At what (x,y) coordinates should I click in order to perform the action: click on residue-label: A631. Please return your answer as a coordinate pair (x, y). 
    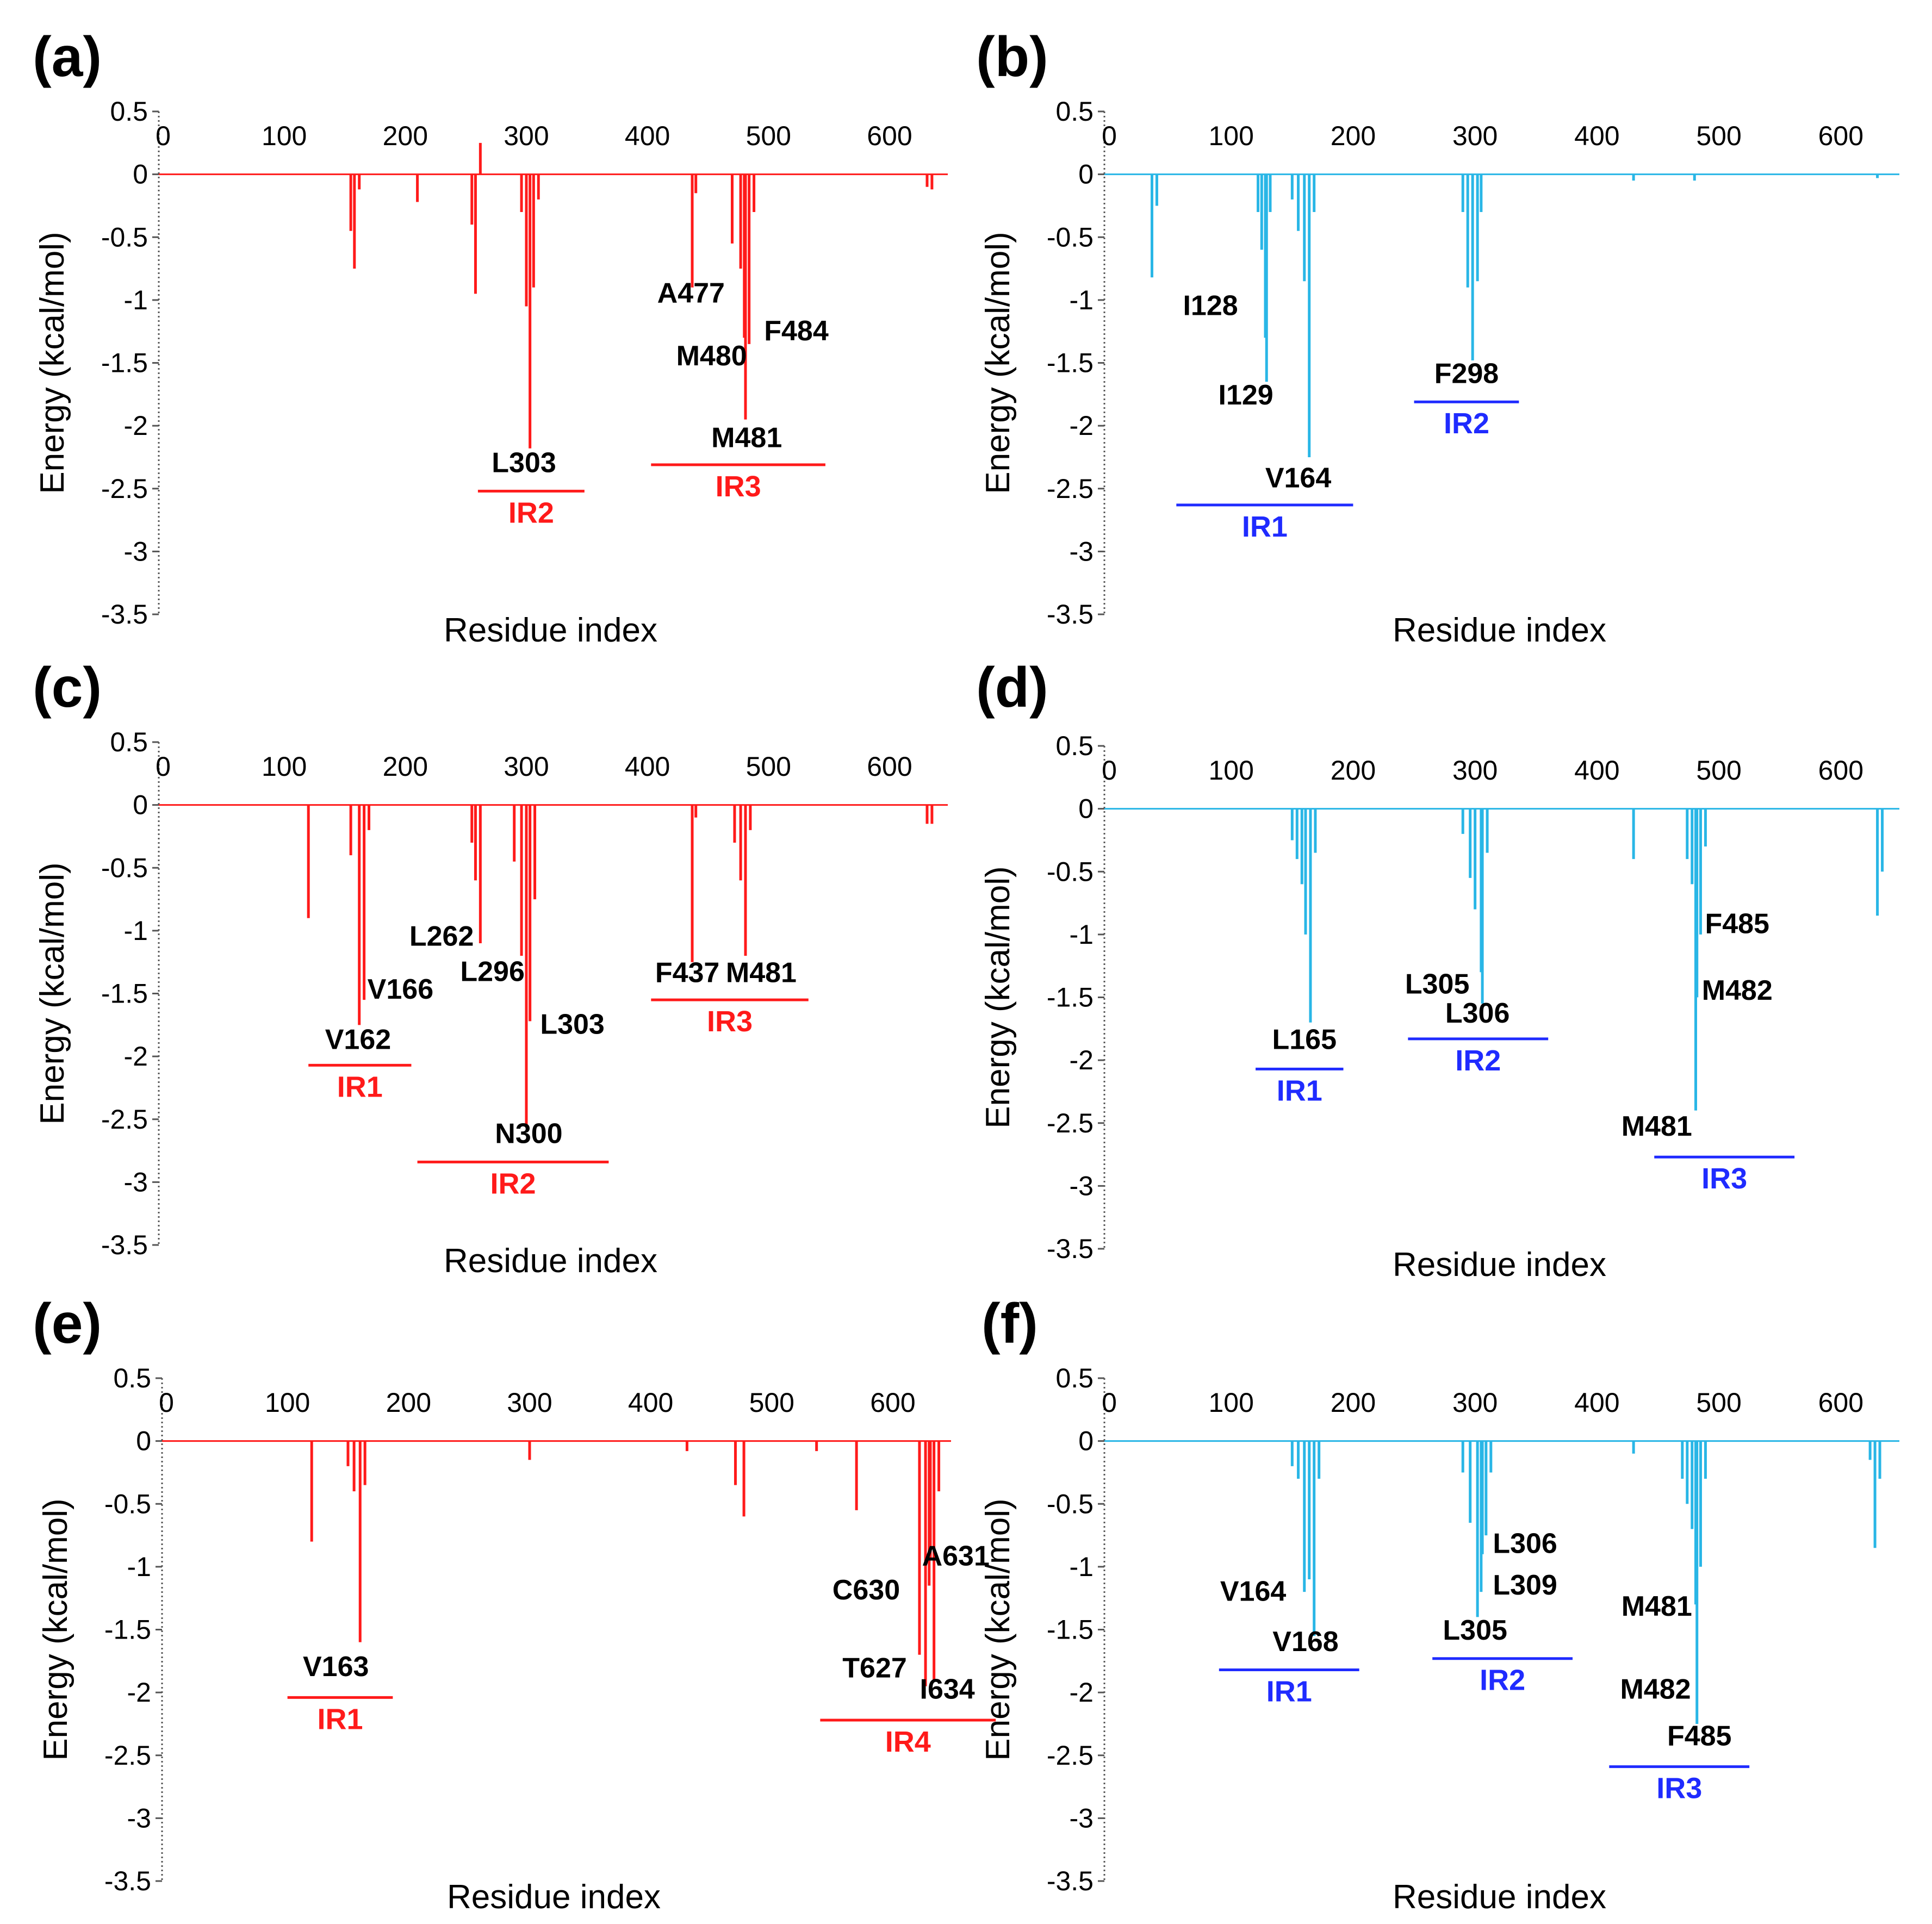
    Looking at the image, I should click on (956, 1557).